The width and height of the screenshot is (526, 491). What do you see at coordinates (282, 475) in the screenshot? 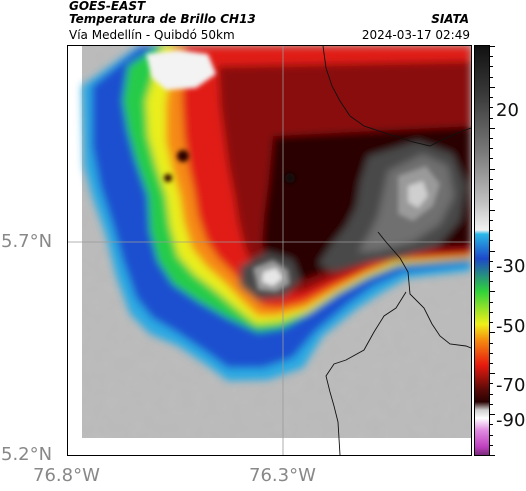
I see `x-tick-label: 76.3°W` at bounding box center [282, 475].